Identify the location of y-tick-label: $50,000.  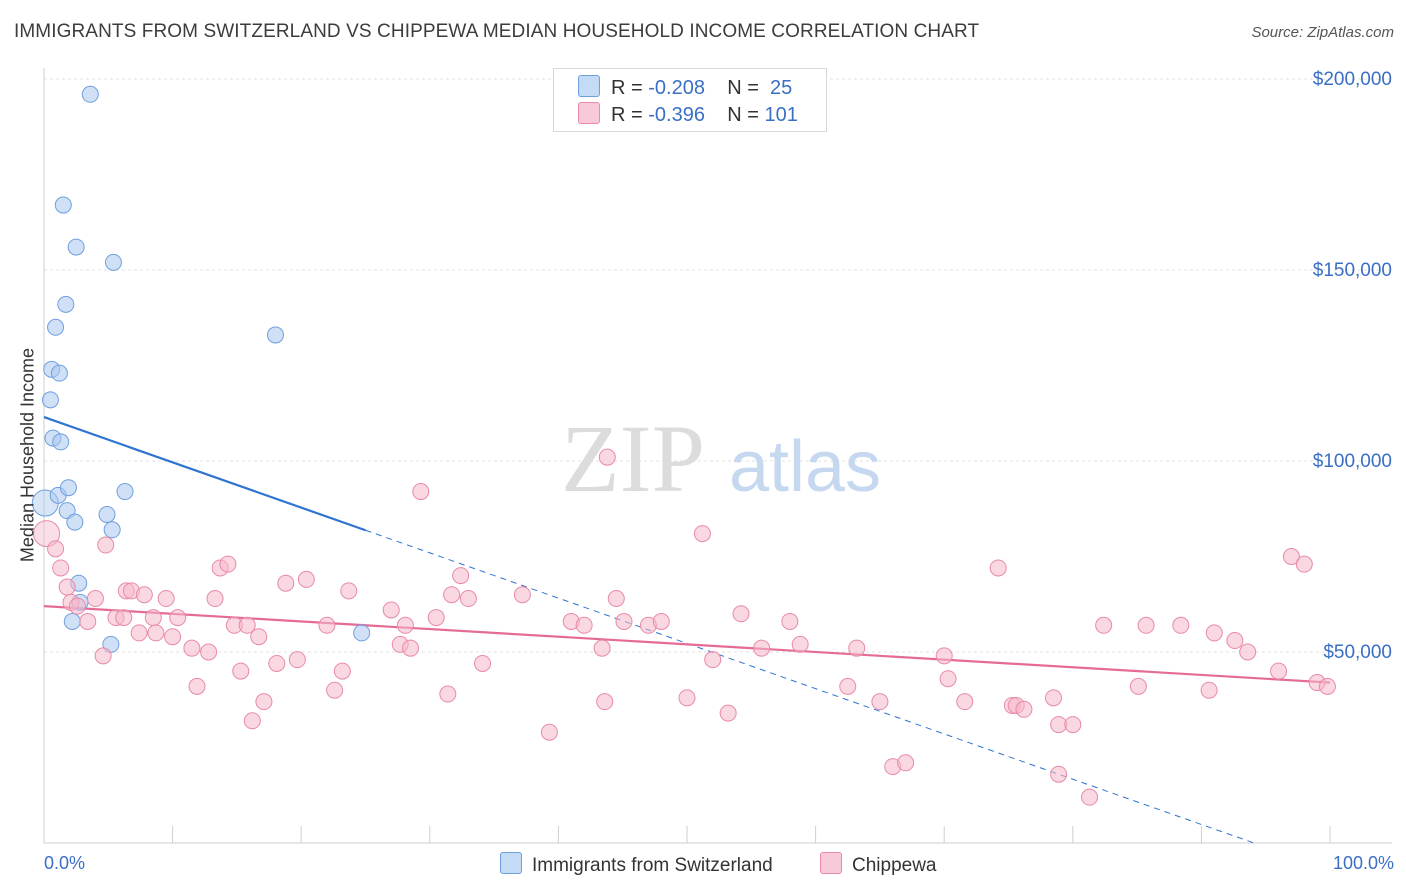
(1357, 652).